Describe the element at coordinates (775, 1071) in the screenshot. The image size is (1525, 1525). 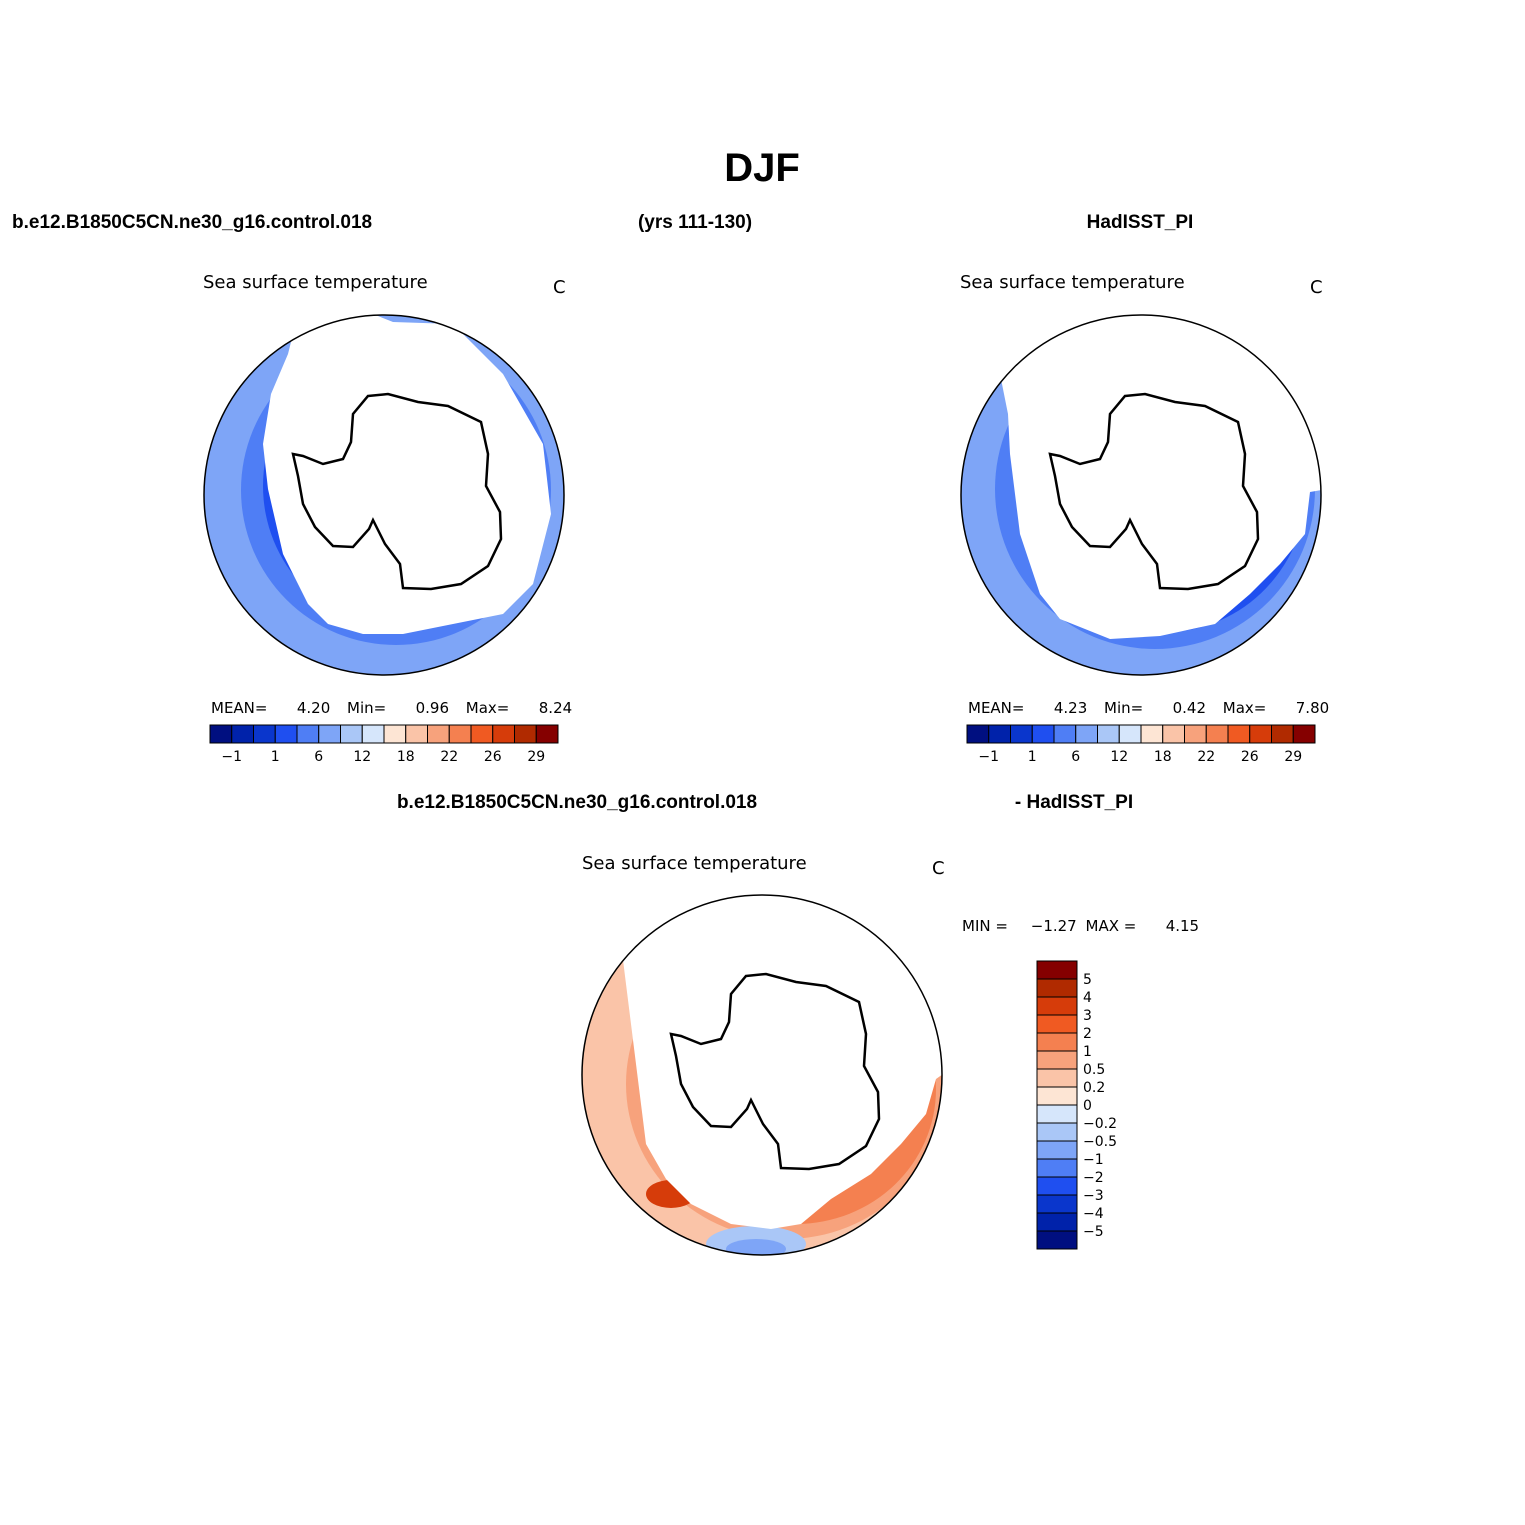
I see `panel3-antarctica-outline` at that location.